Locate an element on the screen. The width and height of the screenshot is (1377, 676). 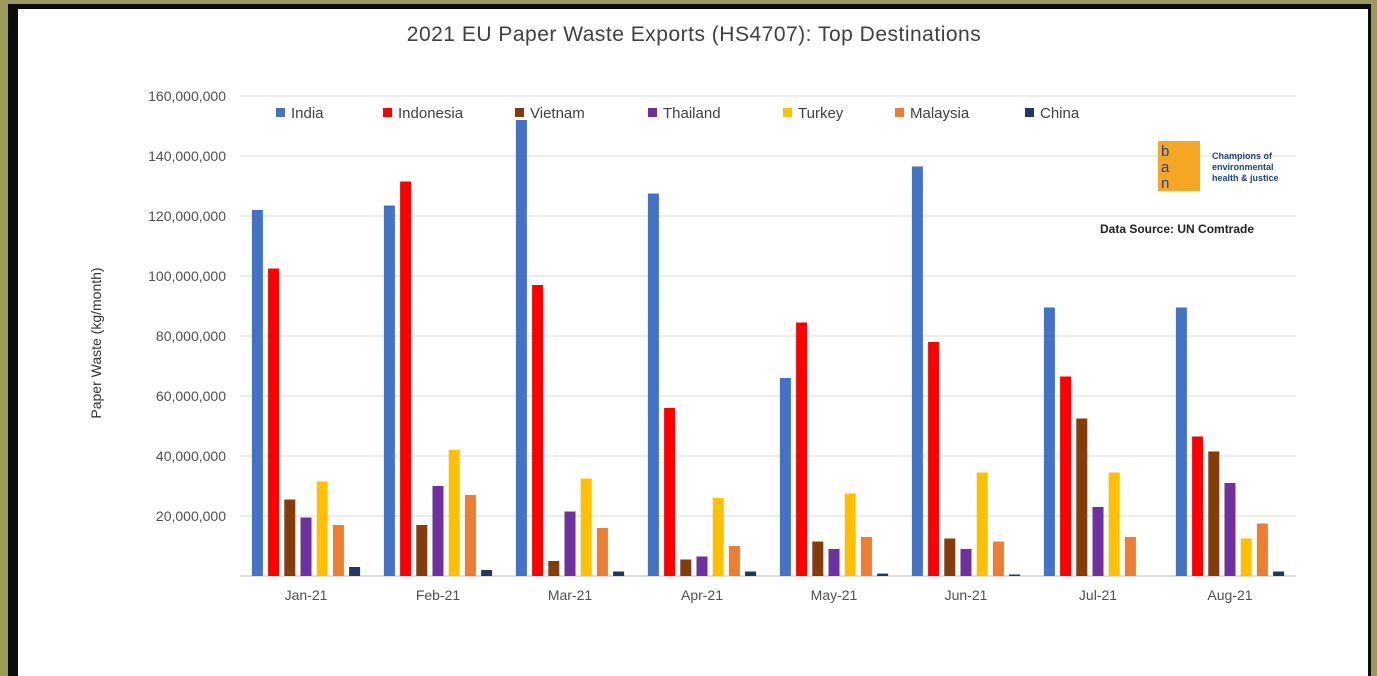
x-tick-label: Mar-21 is located at coordinates (570, 595).